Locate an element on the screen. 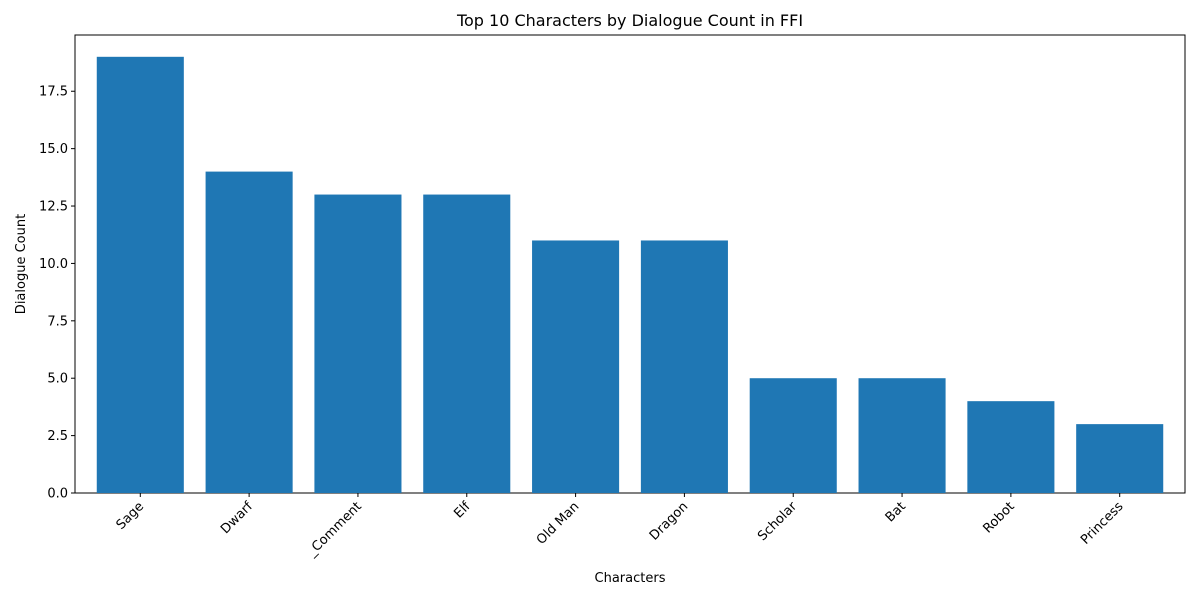  y-axis: 0.0 2.5 5.0 7.5 10.0 12.5 15.0 17.5 is located at coordinates (57, 293).